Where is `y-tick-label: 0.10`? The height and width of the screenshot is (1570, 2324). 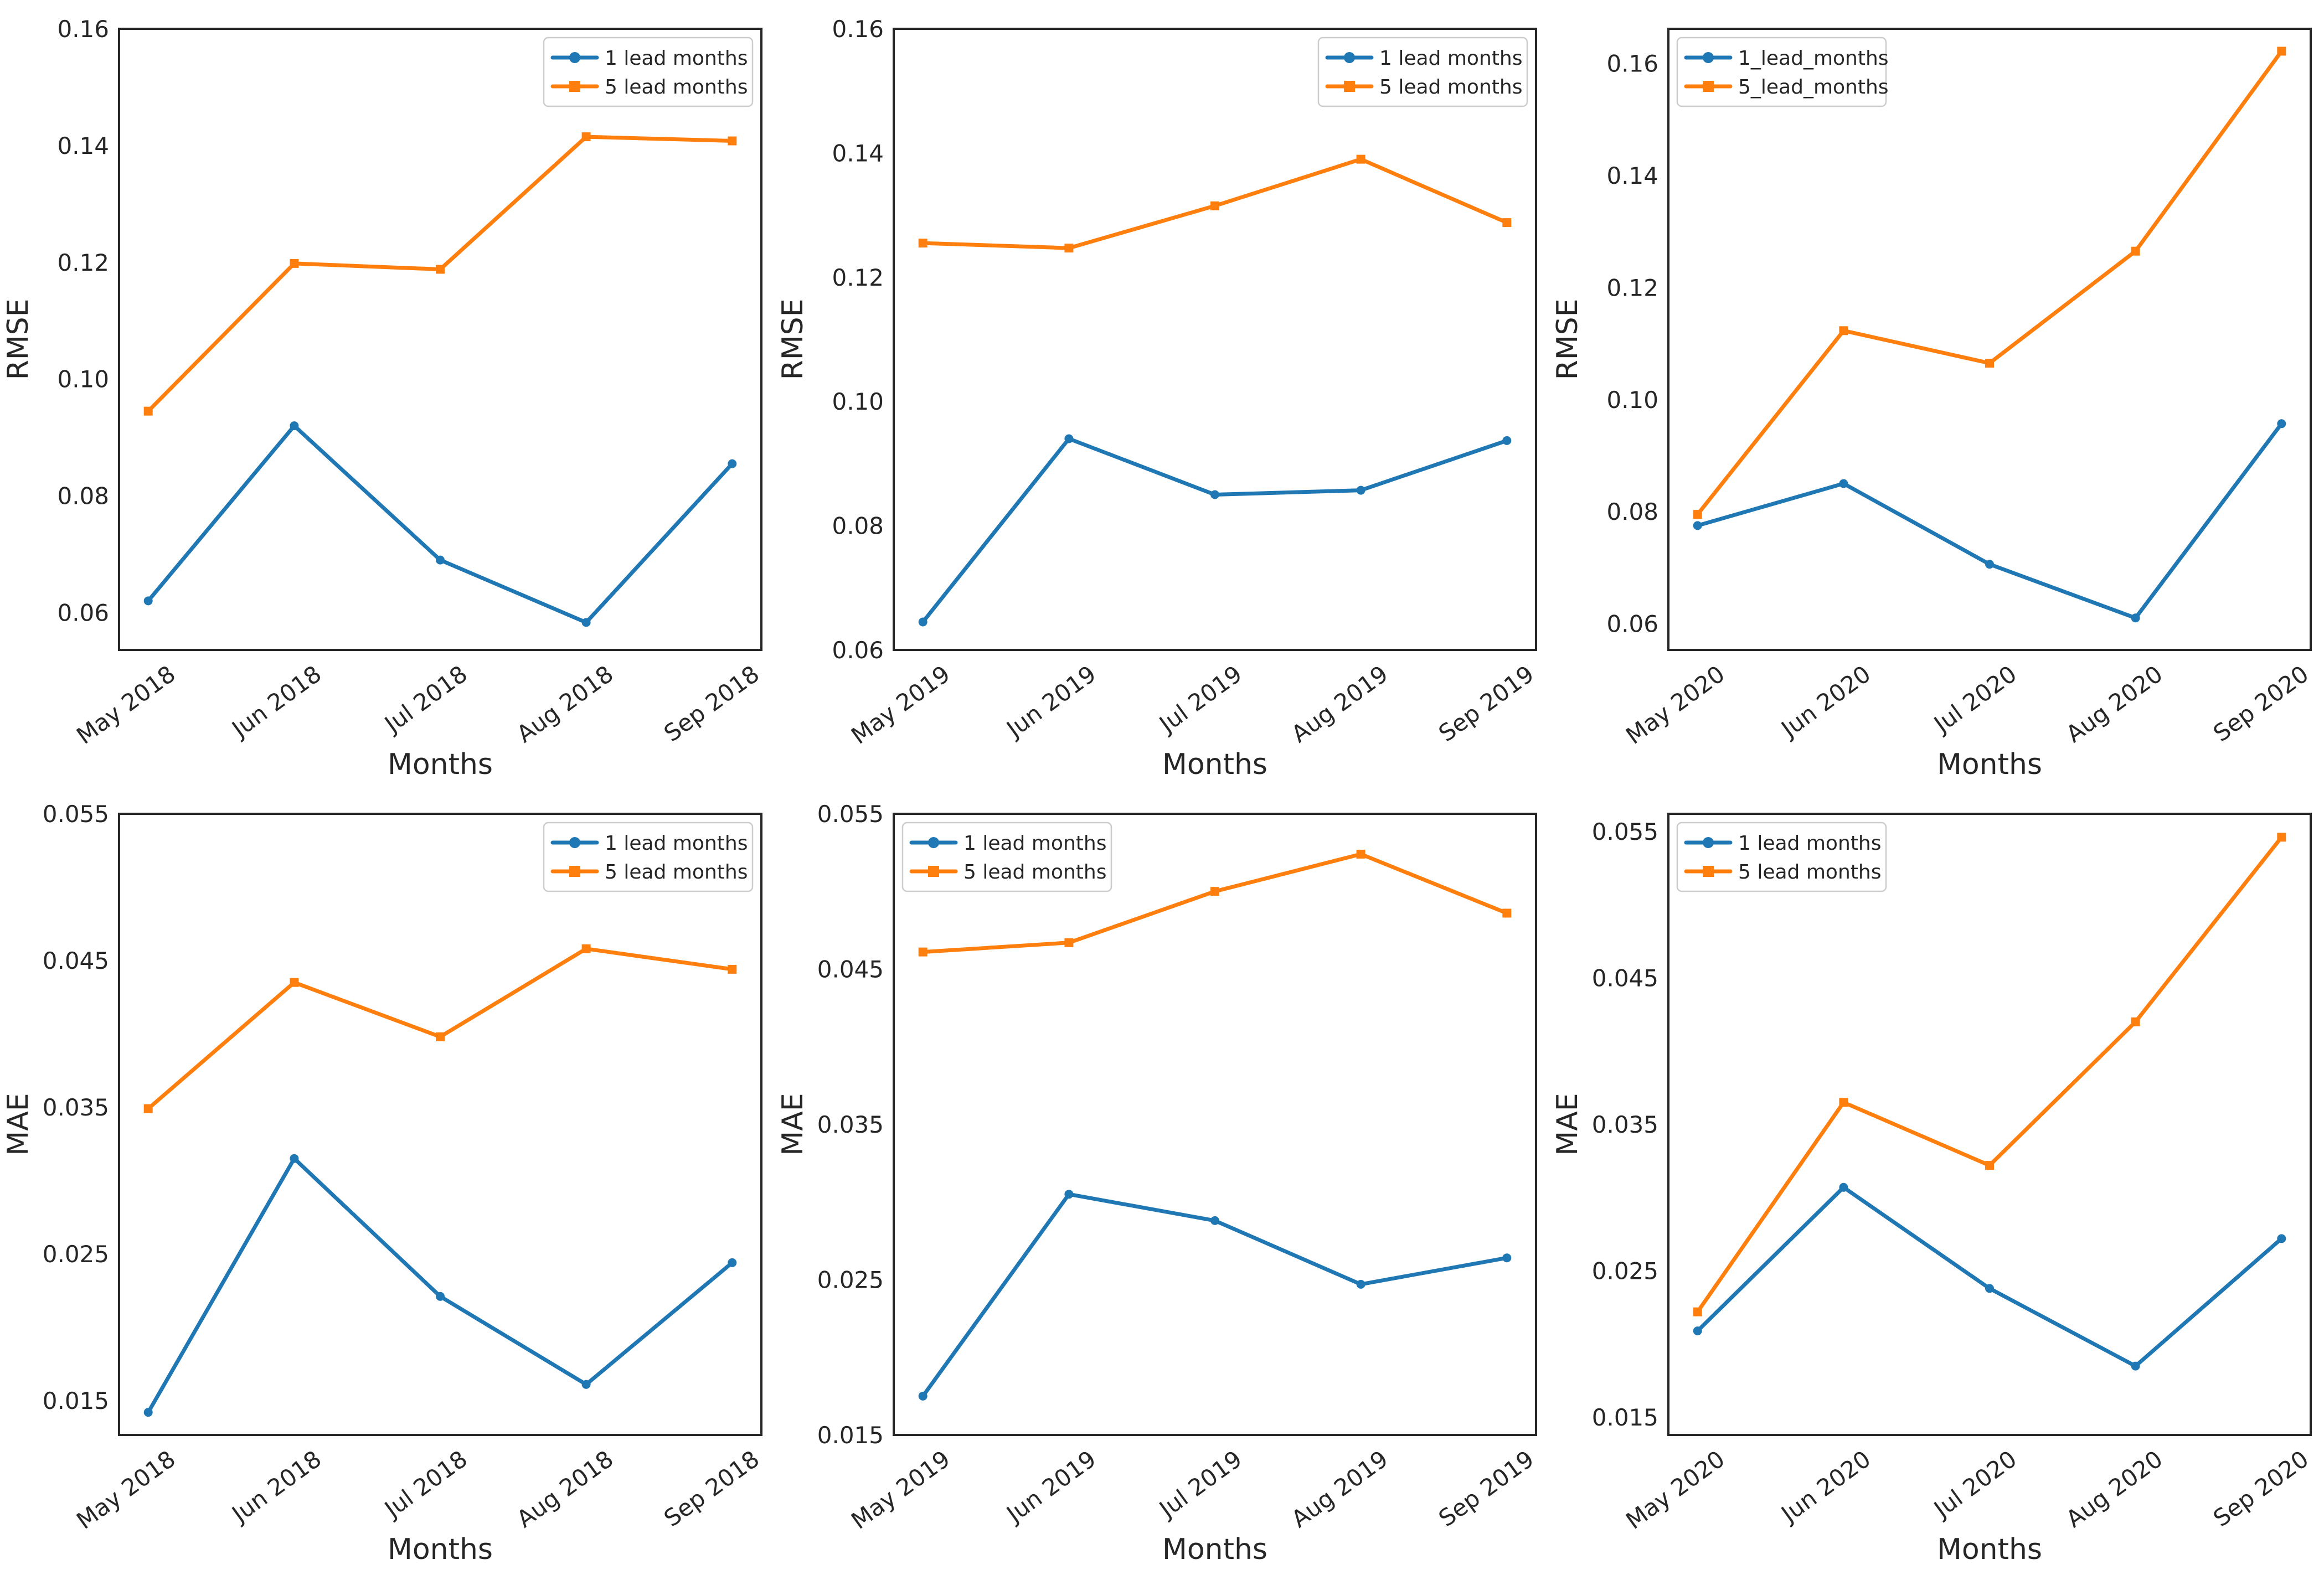 y-tick-label: 0.10 is located at coordinates (1632, 400).